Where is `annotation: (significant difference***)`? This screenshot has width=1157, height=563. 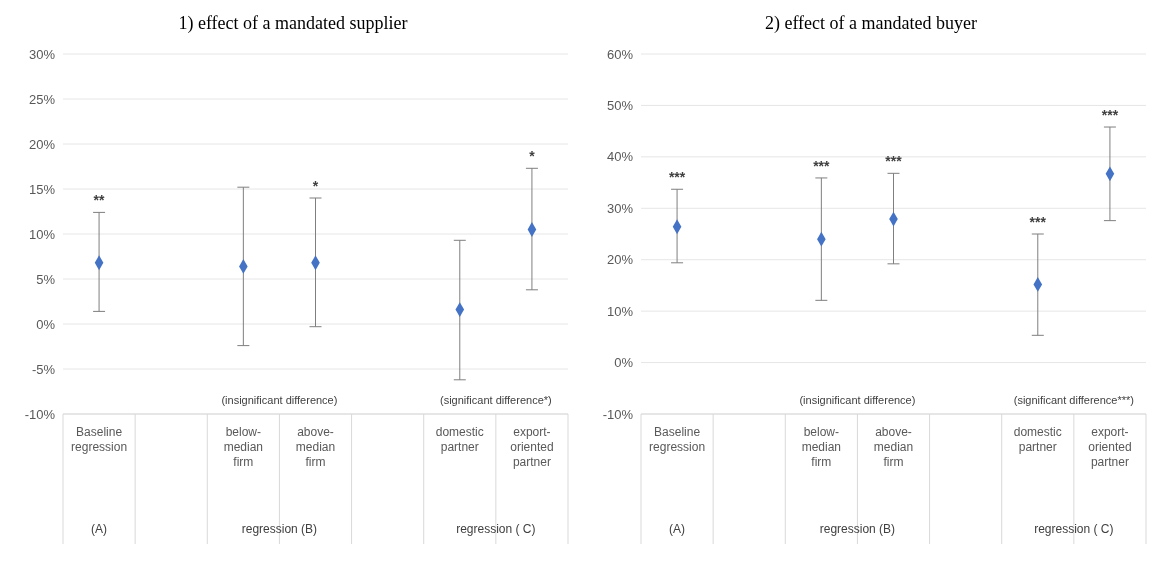
annotation: (significant difference***) is located at coordinates (1073, 400).